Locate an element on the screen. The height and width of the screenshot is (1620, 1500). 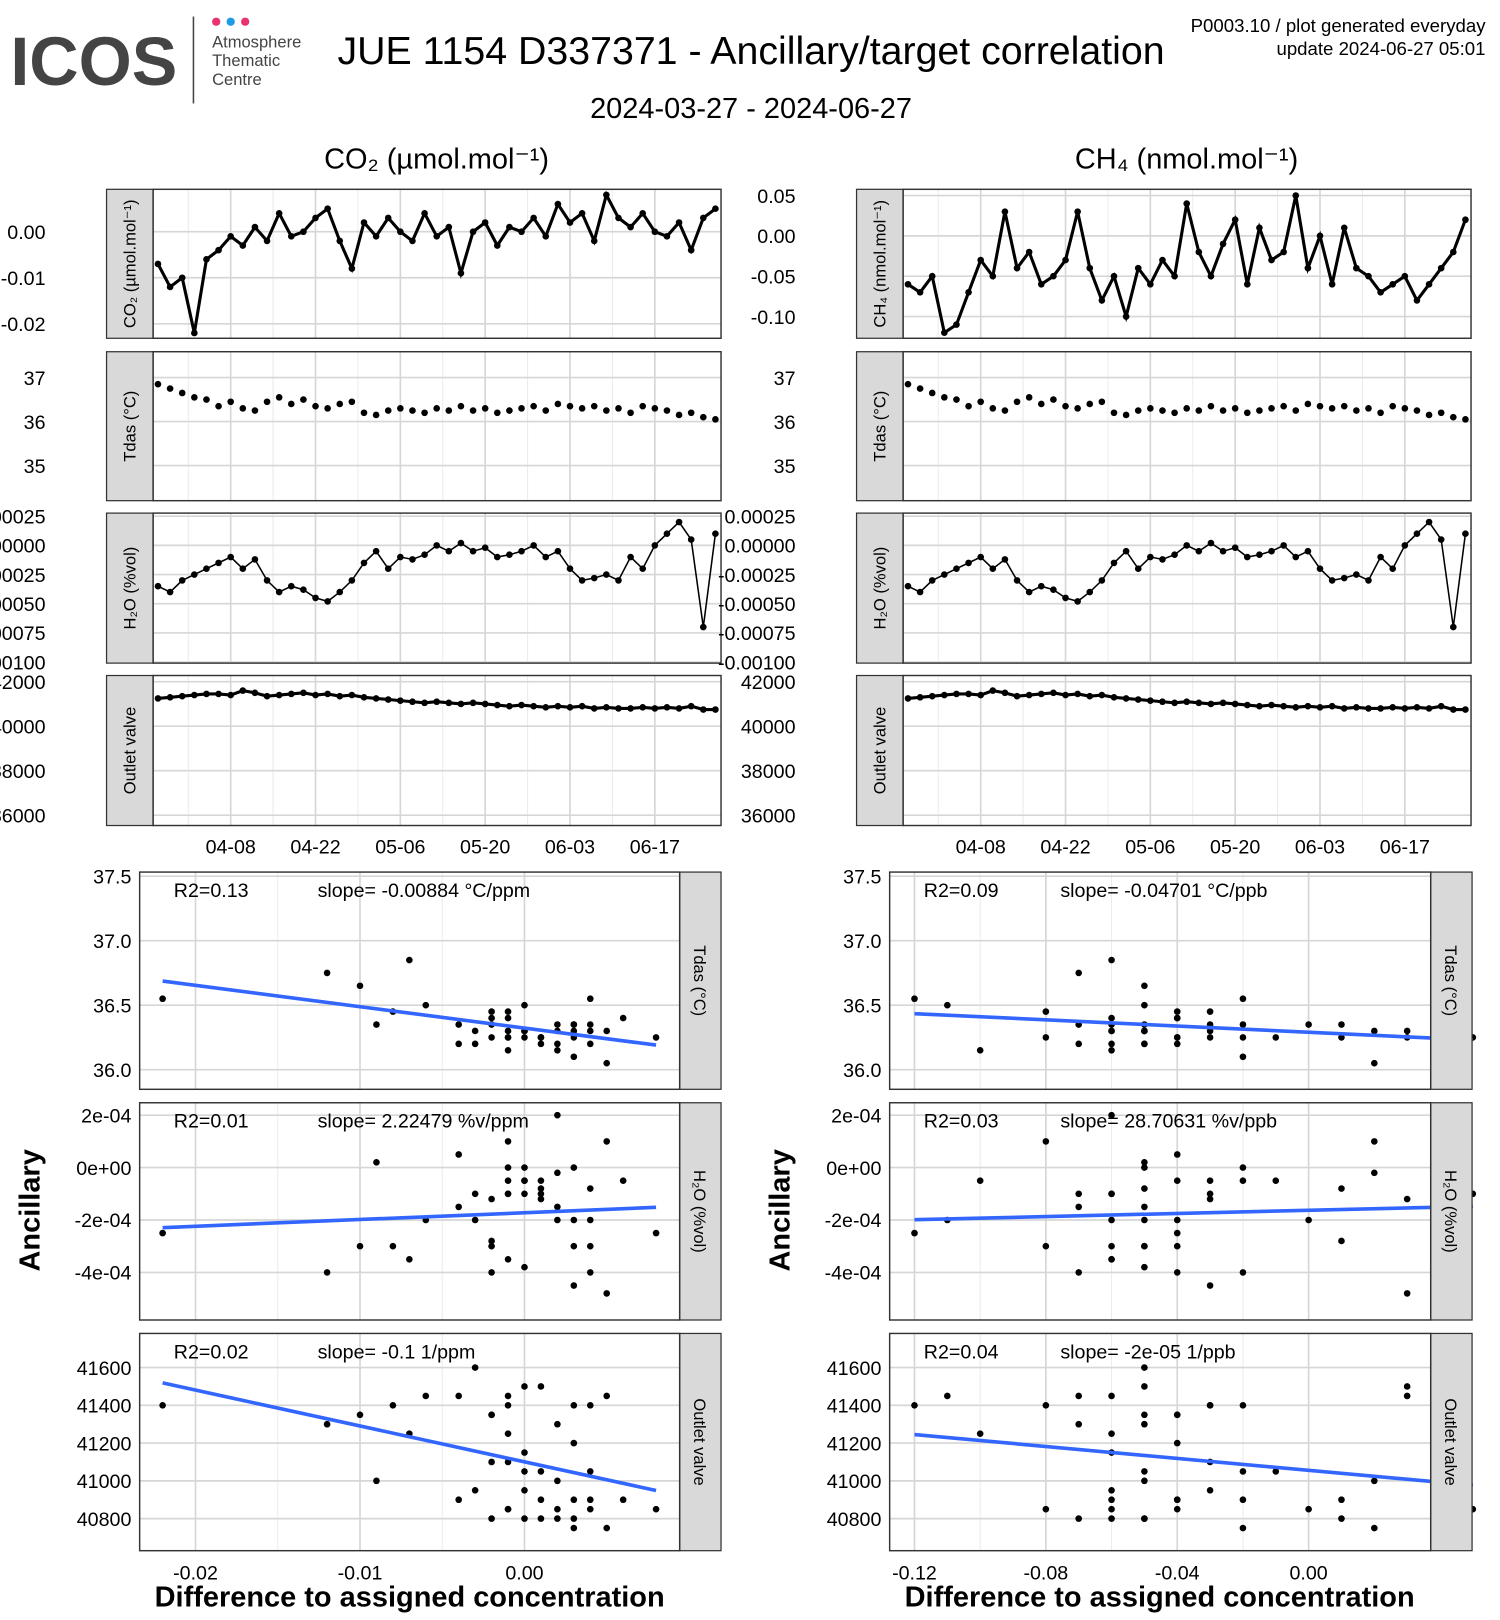
x-tick-label: 06-17 is located at coordinates (655, 847).